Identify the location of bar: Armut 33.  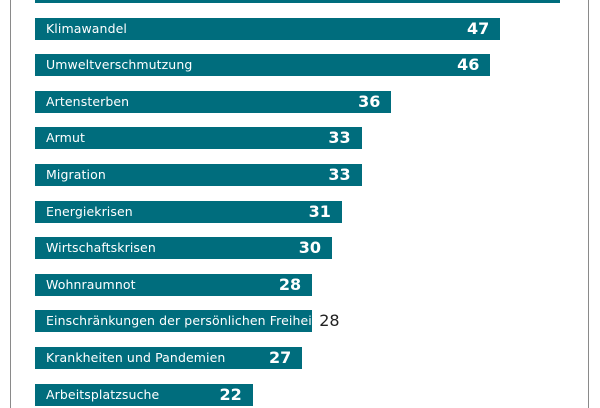
(198, 138).